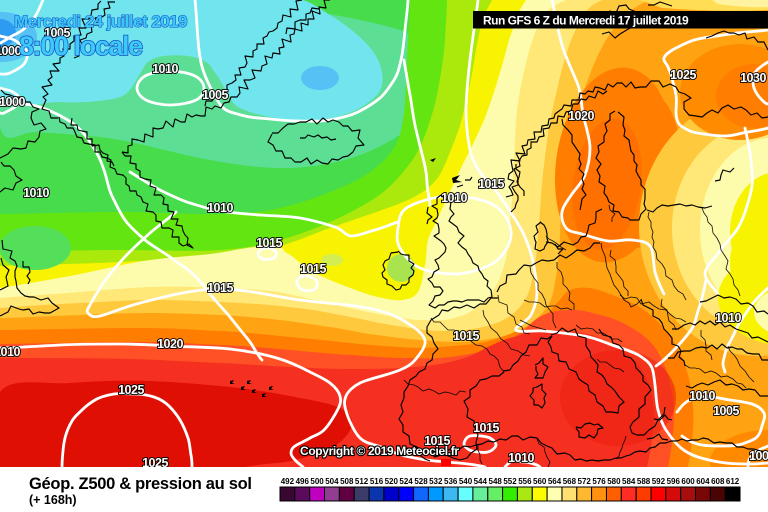 The height and width of the screenshot is (512, 768). Describe the element at coordinates (466, 481) in the screenshot. I see `svg-text: 540` at that location.